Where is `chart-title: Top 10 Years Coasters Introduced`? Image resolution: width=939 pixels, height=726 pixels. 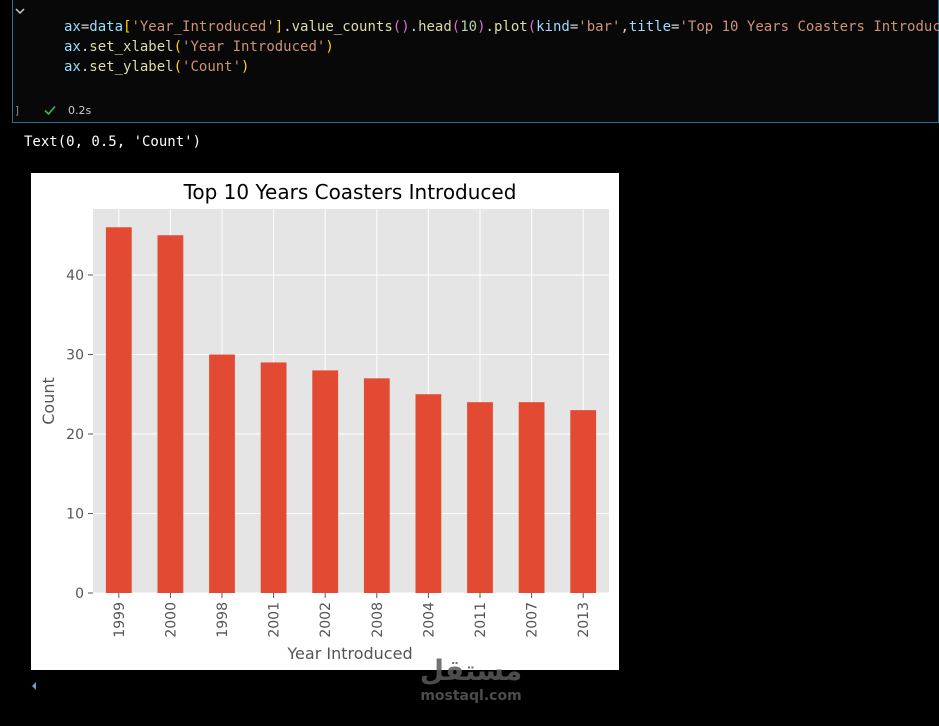
chart-title: Top 10 Years Coasters Introduced is located at coordinates (350, 192).